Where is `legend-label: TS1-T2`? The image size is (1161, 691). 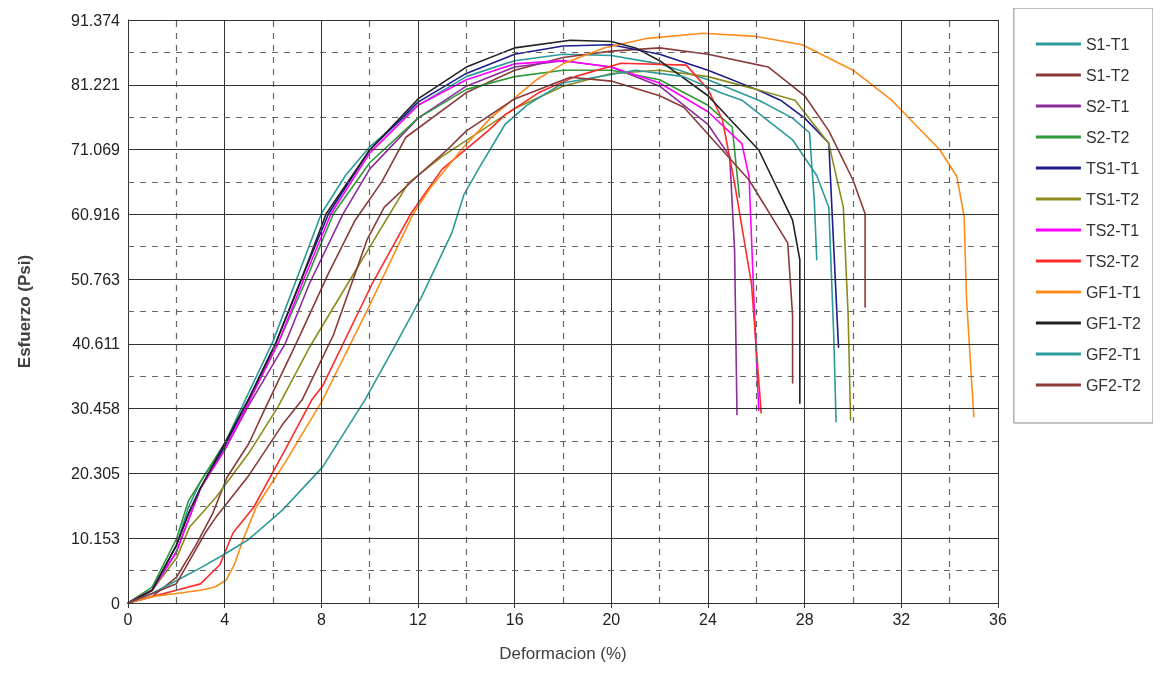
legend-label: TS1-T2 is located at coordinates (1112, 199).